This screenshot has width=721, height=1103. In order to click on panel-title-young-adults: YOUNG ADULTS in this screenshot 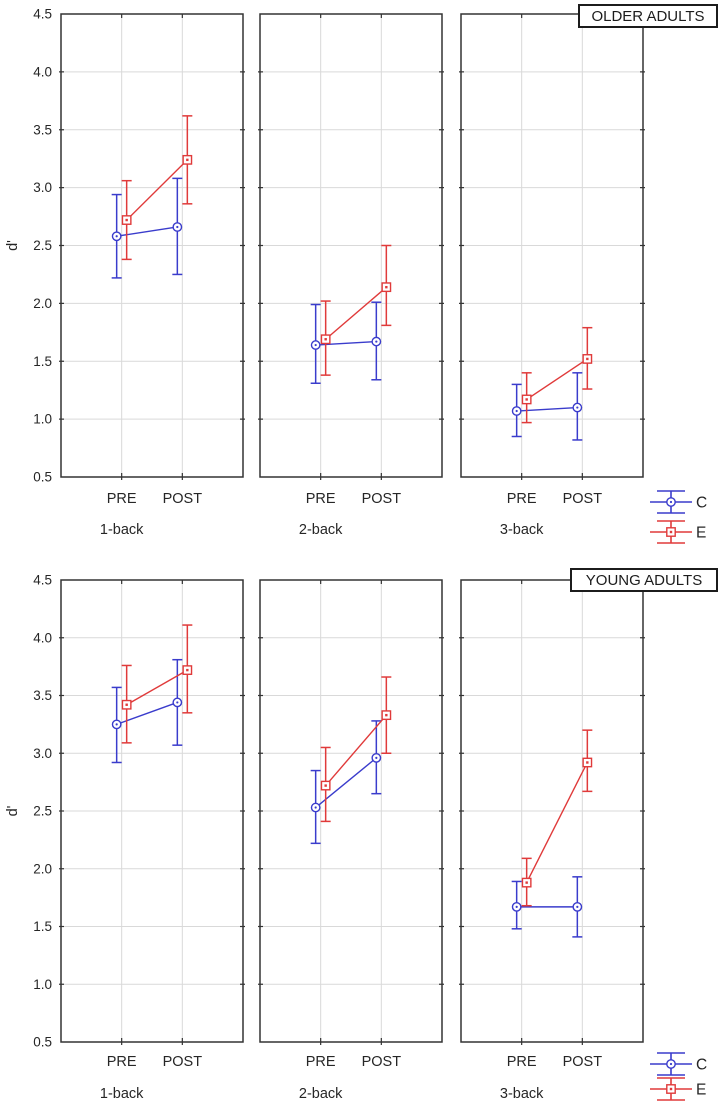, I will do `click(644, 580)`.